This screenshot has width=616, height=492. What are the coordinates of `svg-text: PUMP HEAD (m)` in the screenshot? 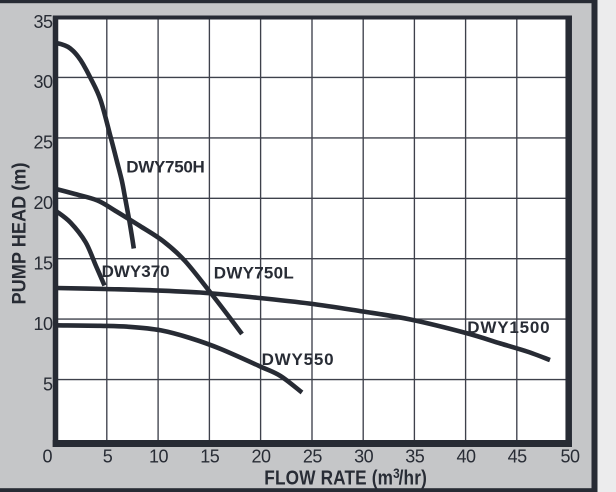 It's located at (20, 234).